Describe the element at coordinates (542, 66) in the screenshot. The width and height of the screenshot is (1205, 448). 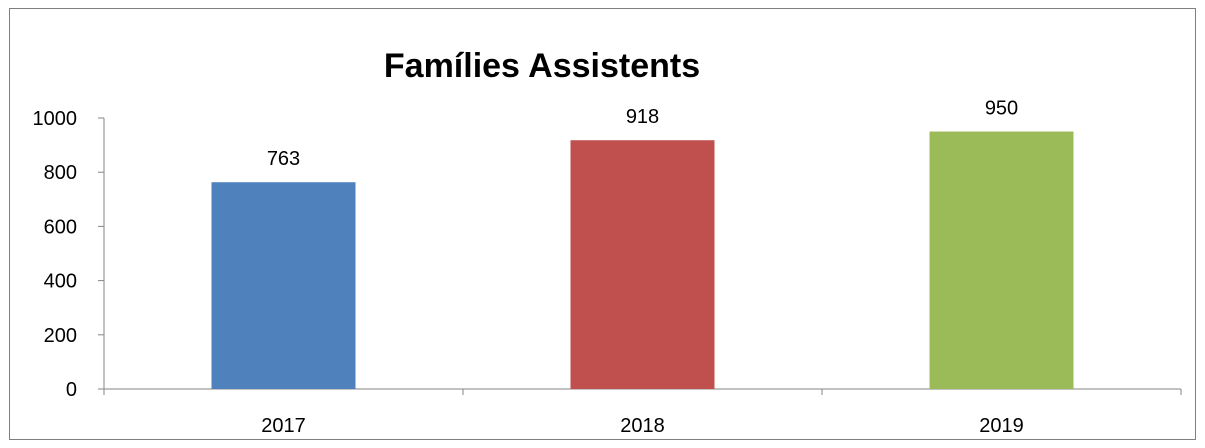
I see `chart-title: Famílies Assistents` at that location.